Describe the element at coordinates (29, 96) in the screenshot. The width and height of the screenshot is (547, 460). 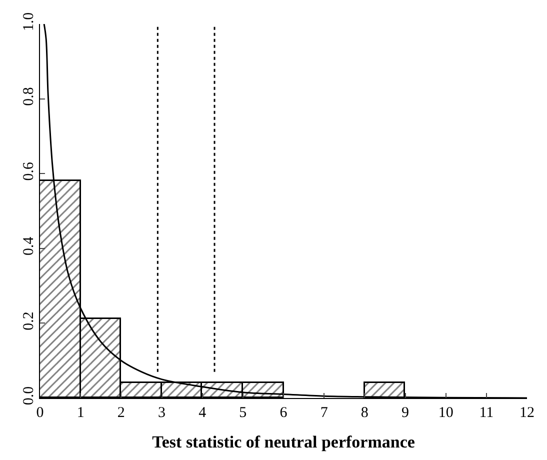
I see `y-tick-label: 0.8` at that location.